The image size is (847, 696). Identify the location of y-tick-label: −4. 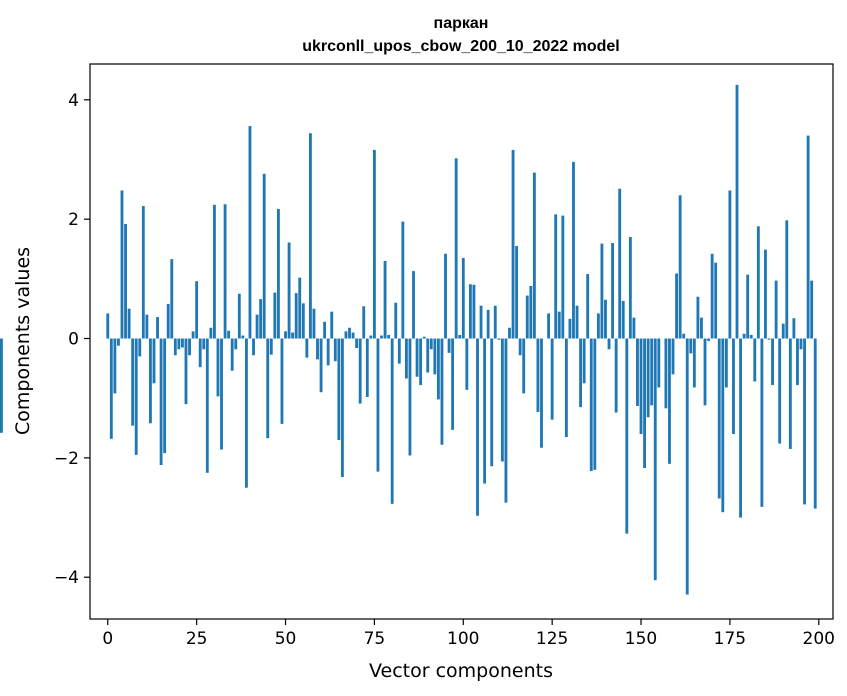
(66, 578).